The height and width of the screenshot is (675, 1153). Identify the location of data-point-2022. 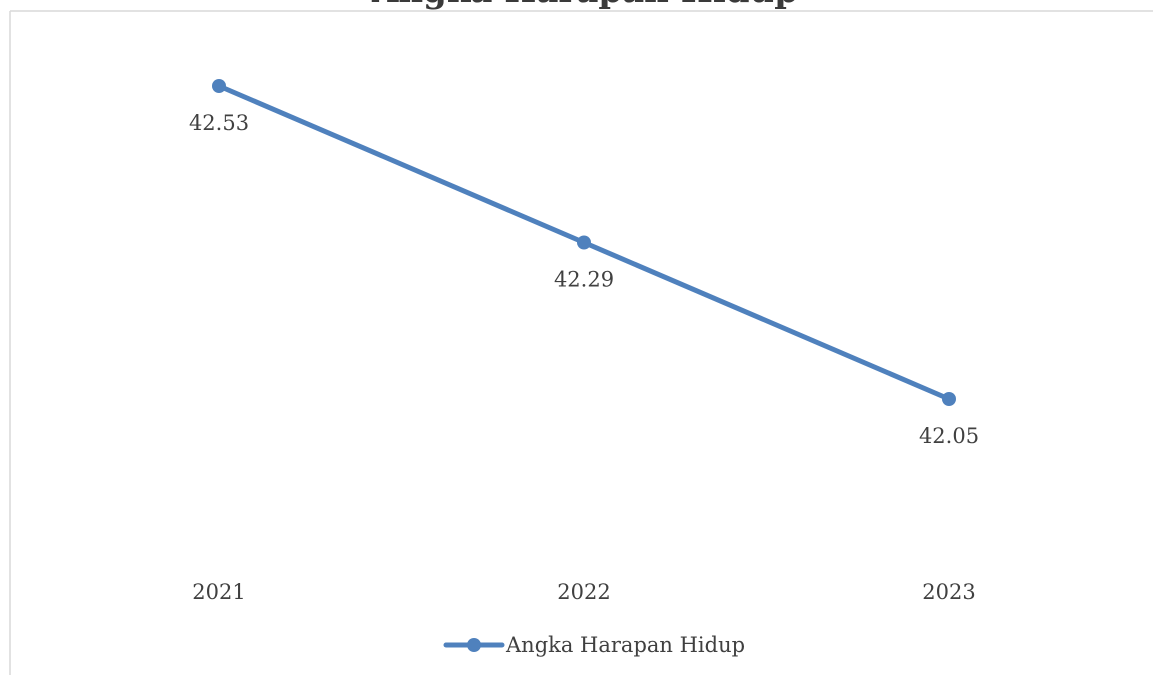
(584, 243).